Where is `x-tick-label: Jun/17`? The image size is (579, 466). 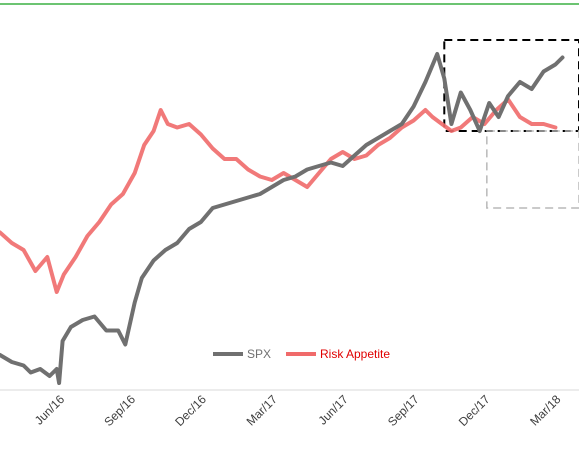
x-tick-label: Jun/17 is located at coordinates (333, 410).